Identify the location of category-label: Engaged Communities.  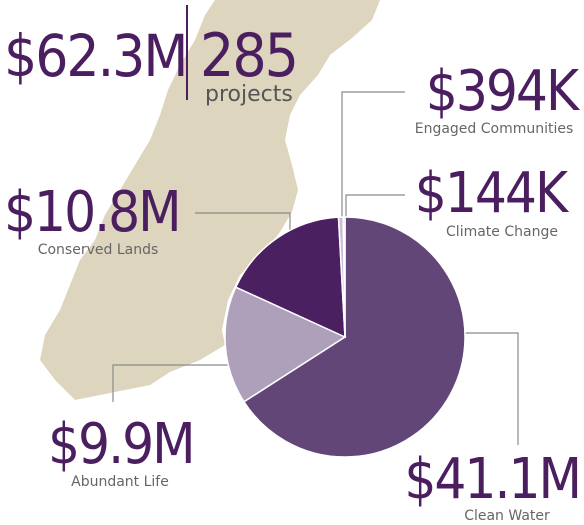
(494, 129).